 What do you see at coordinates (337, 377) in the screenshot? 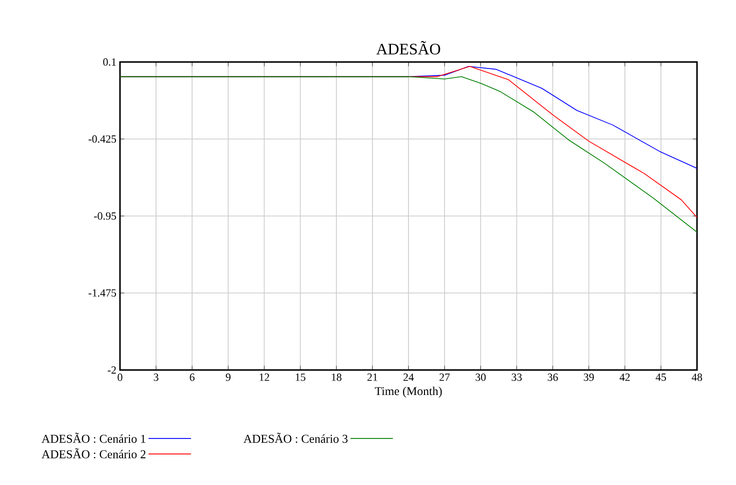
I see `x-tick-label: 18` at bounding box center [337, 377].